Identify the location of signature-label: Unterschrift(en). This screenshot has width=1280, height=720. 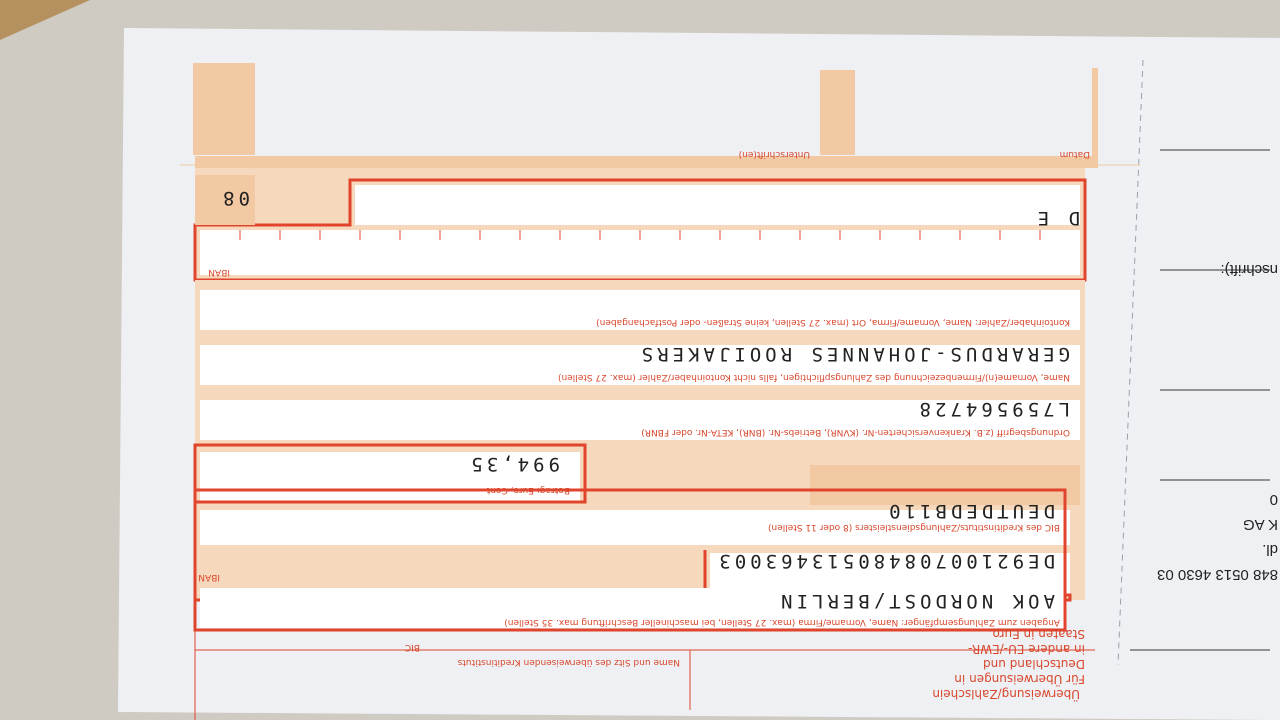
(774, 154).